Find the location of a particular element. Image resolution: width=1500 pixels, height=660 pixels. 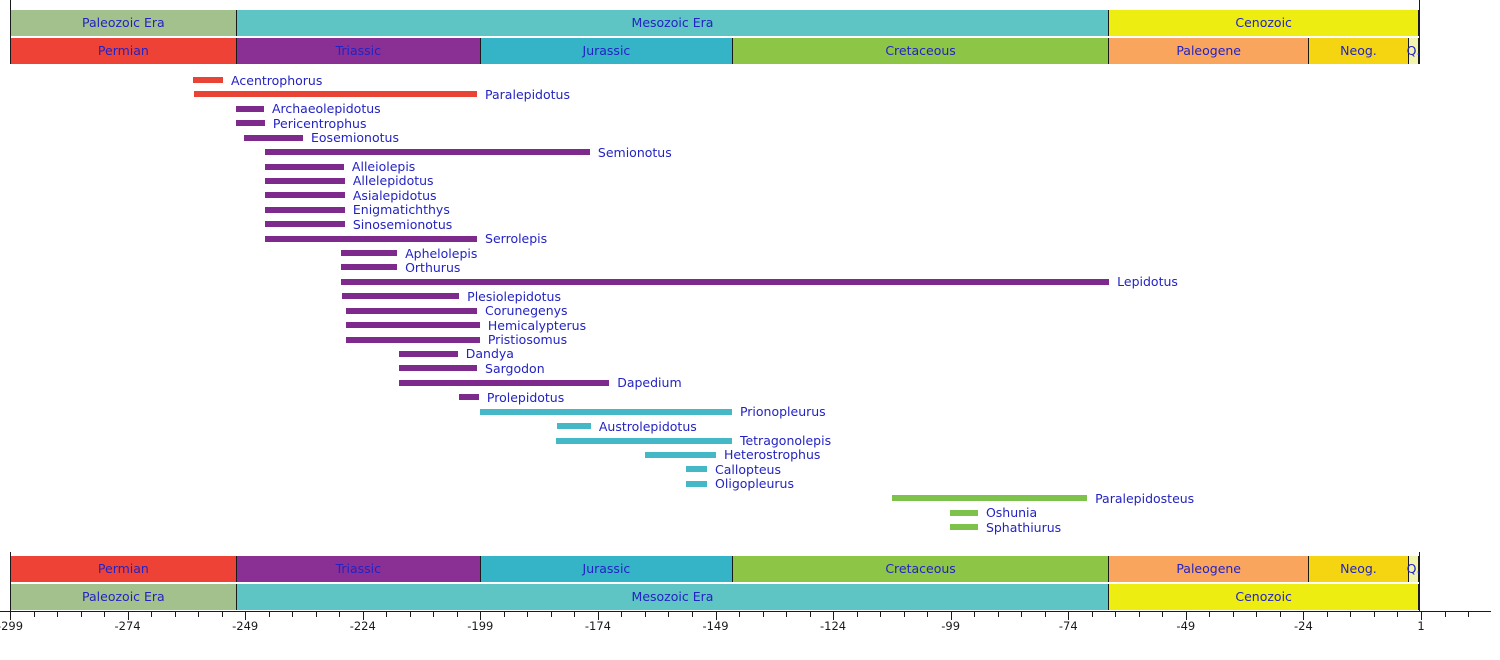

axis-tick-label: -299 is located at coordinates (12, 626).